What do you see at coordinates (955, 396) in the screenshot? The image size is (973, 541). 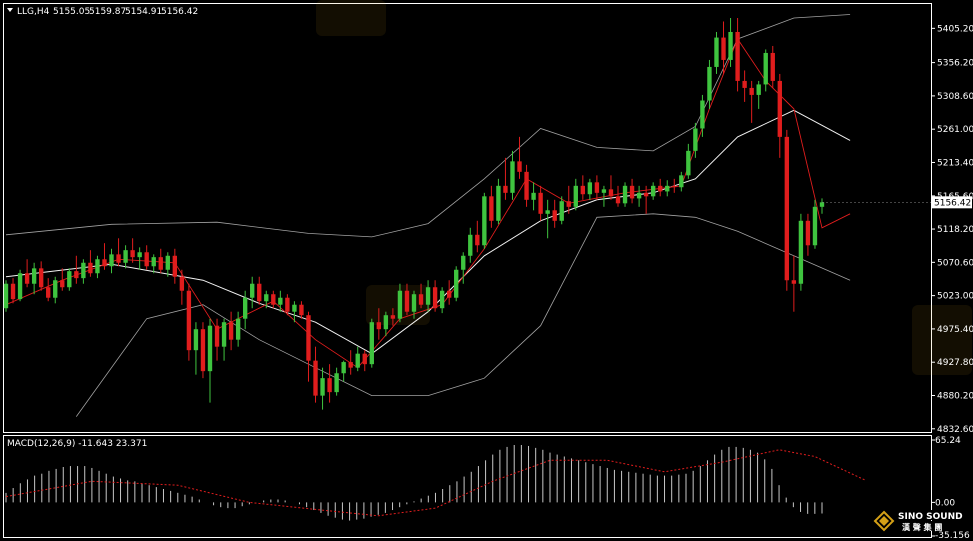 I see `price-tick-label: 4880.20` at bounding box center [955, 396].